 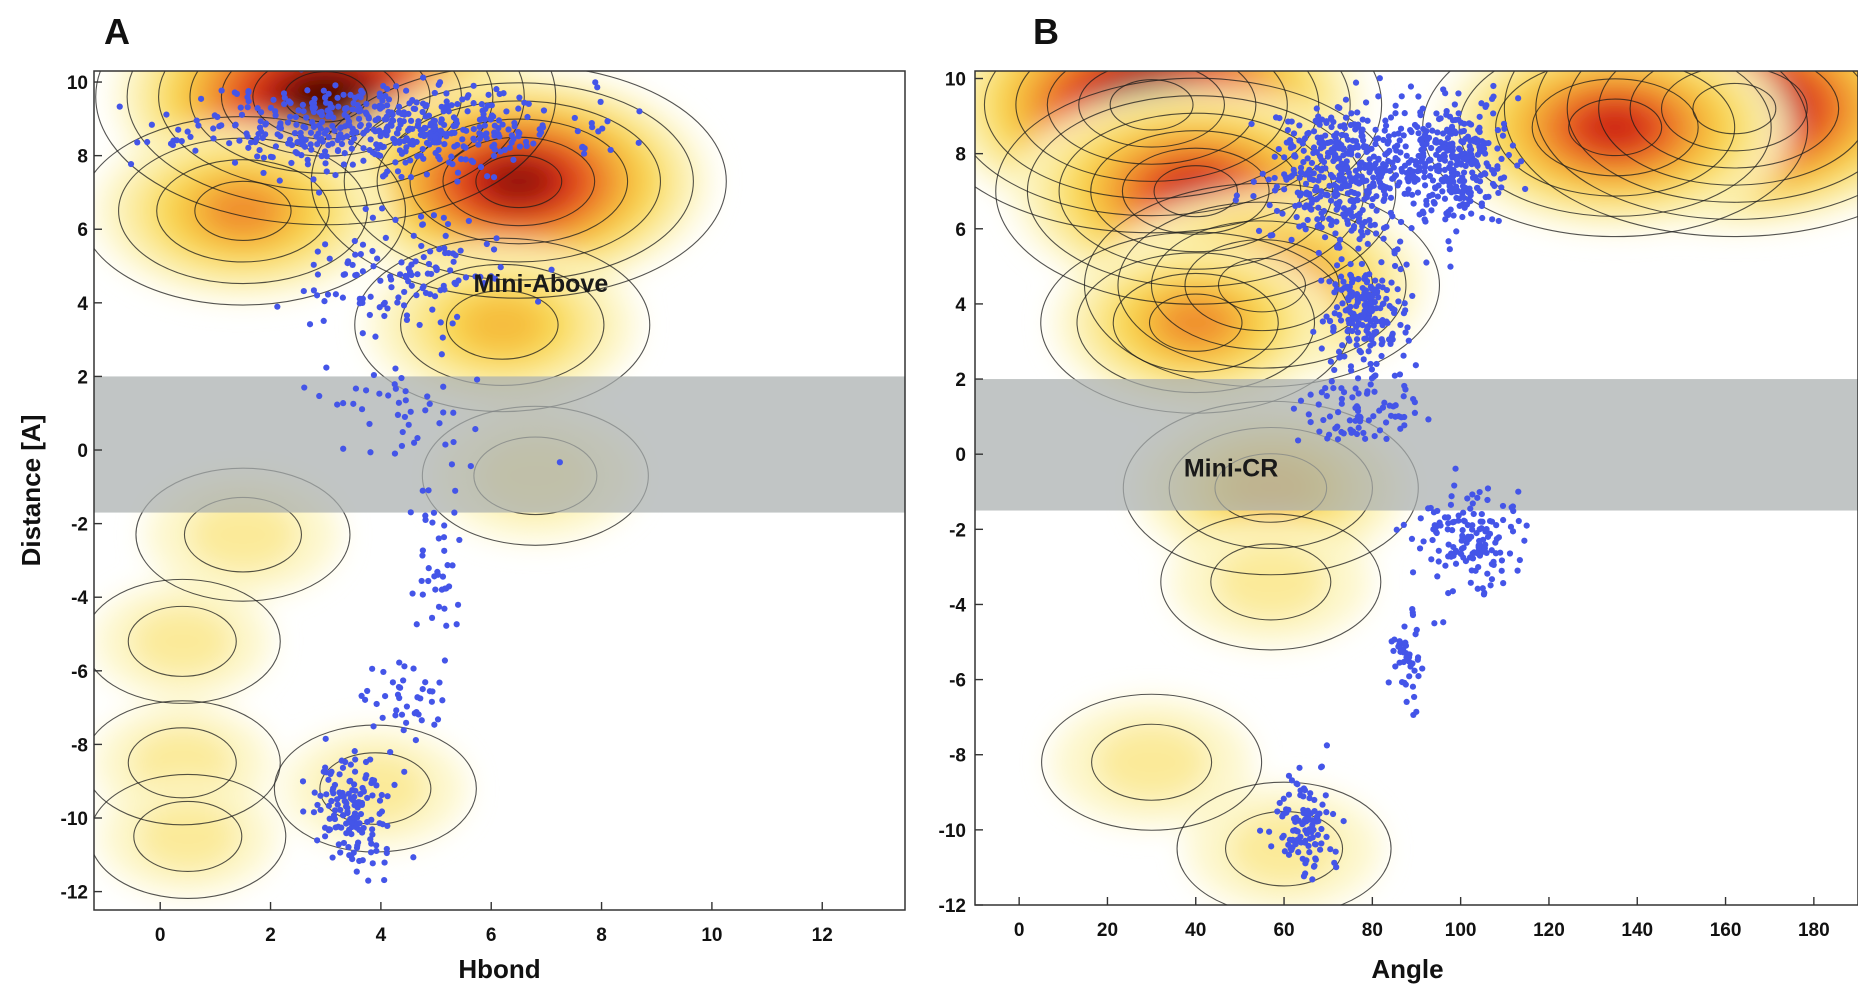 What do you see at coordinates (79, 598) in the screenshot?
I see `y-tick-label: -4` at bounding box center [79, 598].